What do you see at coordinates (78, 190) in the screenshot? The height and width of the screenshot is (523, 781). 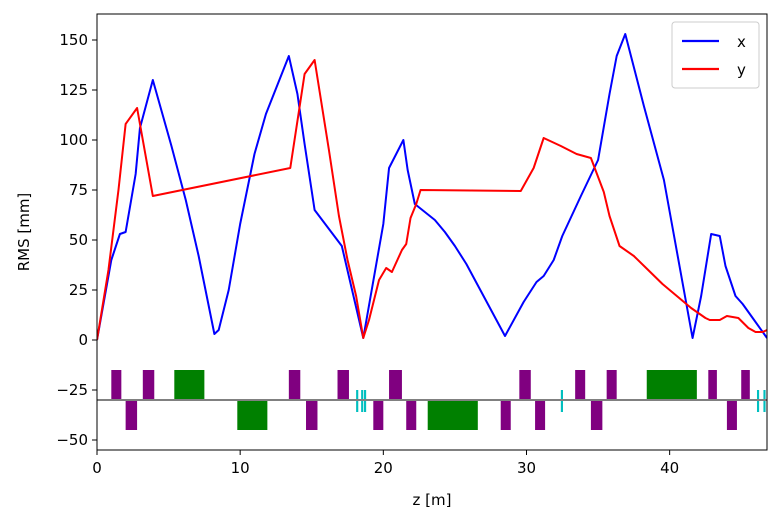 I see `y-tick-label: 75` at bounding box center [78, 190].